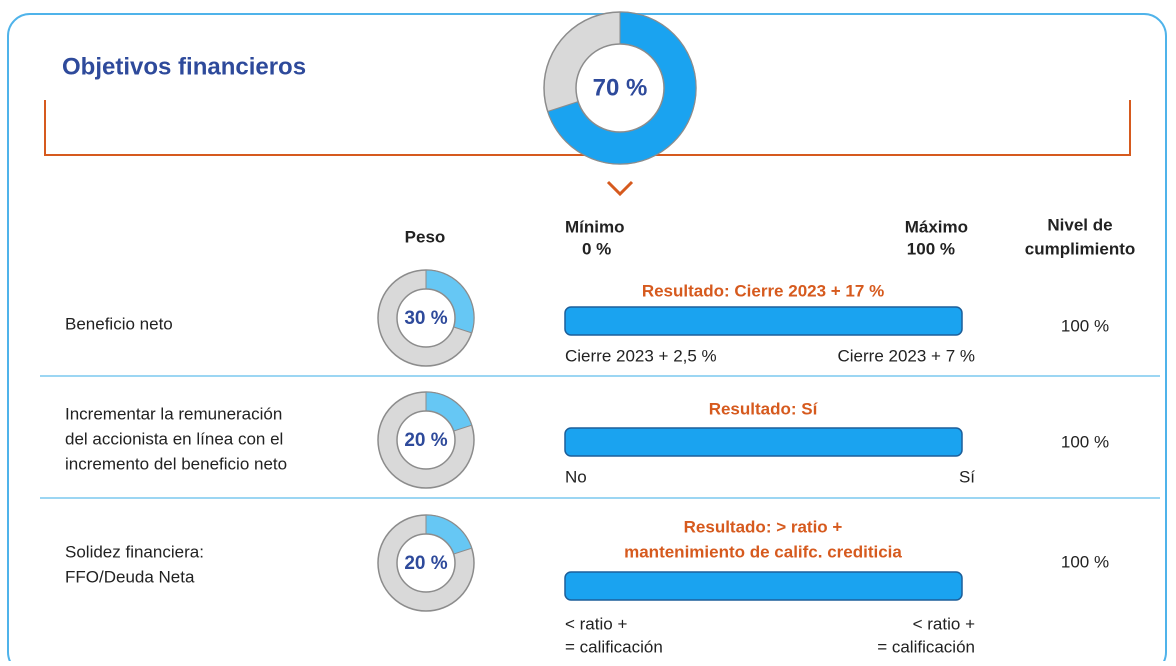 The height and width of the screenshot is (666, 1176). What do you see at coordinates (184, 66) in the screenshot?
I see `title: Objetivos financieros` at bounding box center [184, 66].